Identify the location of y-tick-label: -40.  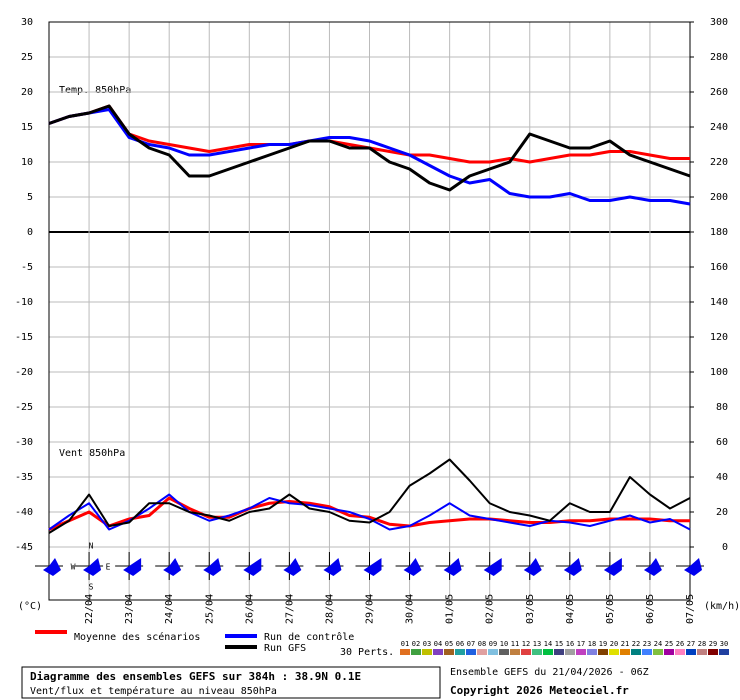
(24, 512).